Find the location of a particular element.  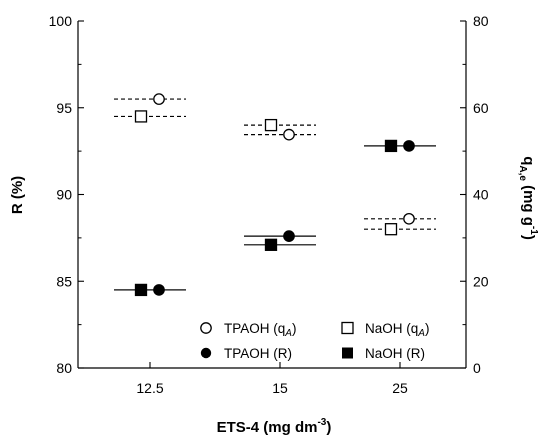

legend-marker-naoh-r is located at coordinates (347, 353).